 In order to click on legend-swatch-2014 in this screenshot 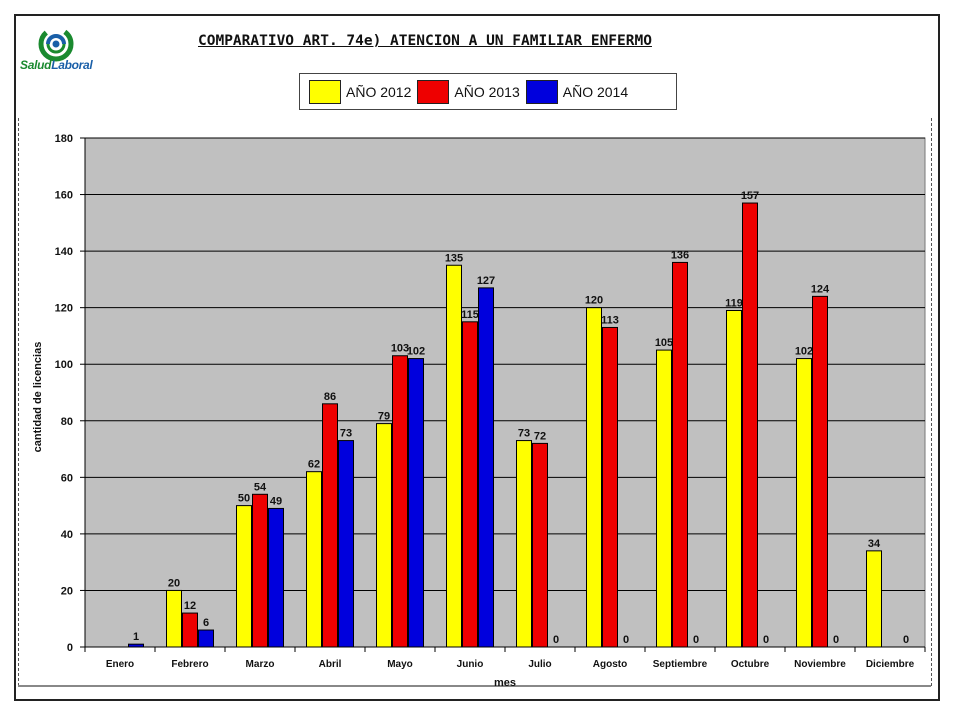, I will do `click(541, 91)`.